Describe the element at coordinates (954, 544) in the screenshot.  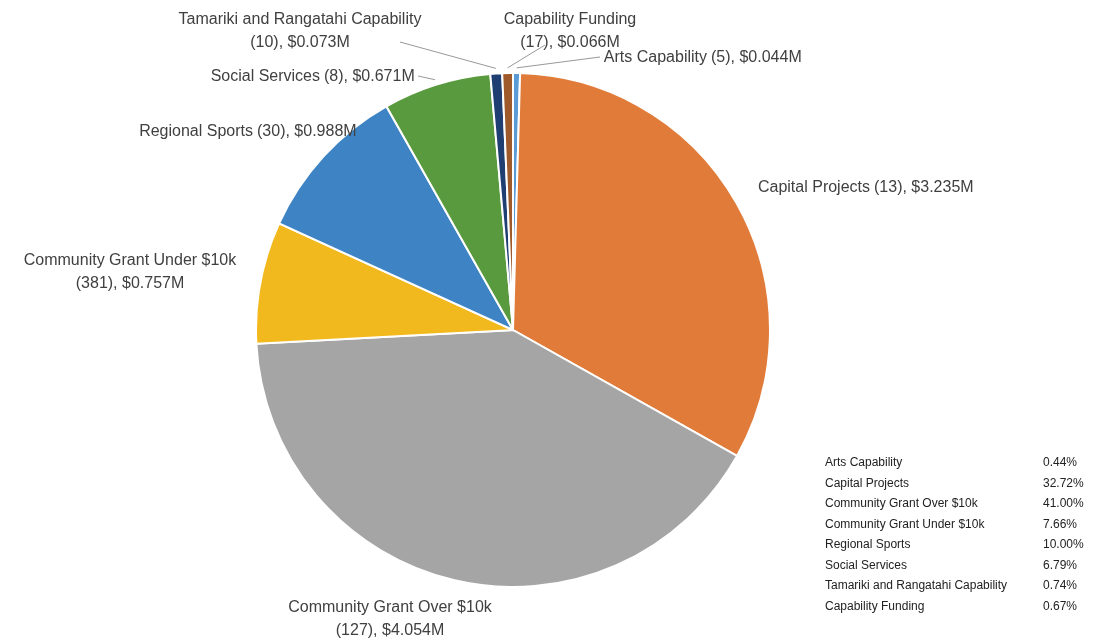
I see `text: Regional Sports 10.00%` at that location.